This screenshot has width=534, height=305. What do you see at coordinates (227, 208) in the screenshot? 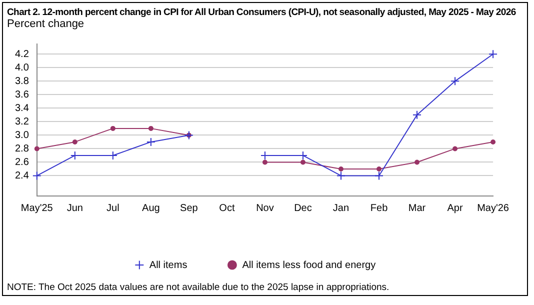
I see `x-tick-label: Oct` at bounding box center [227, 208].